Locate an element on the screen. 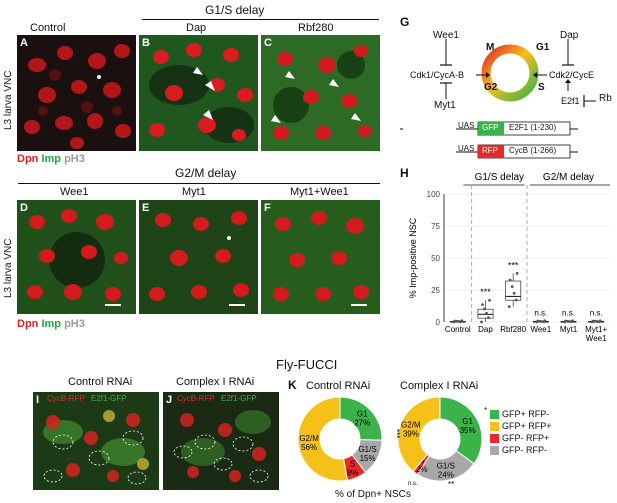  panel-j-letter: J is located at coordinates (169, 400).